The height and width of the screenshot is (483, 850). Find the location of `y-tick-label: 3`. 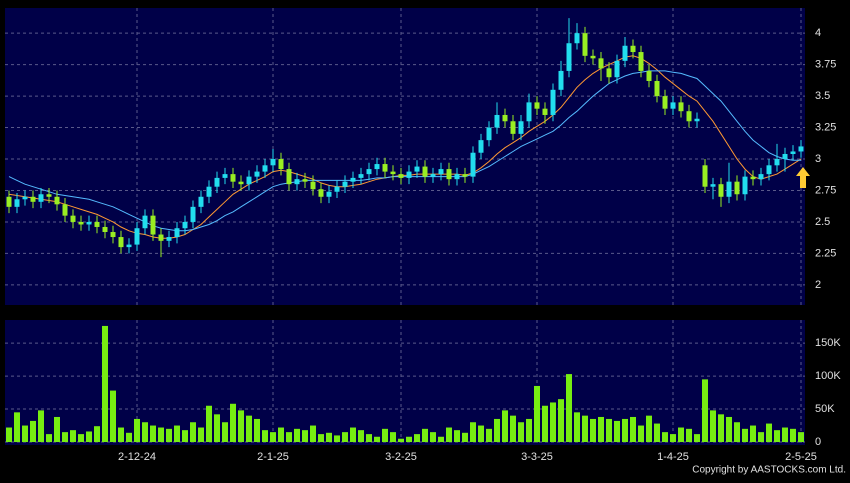

y-tick-label: 3 is located at coordinates (818, 159).